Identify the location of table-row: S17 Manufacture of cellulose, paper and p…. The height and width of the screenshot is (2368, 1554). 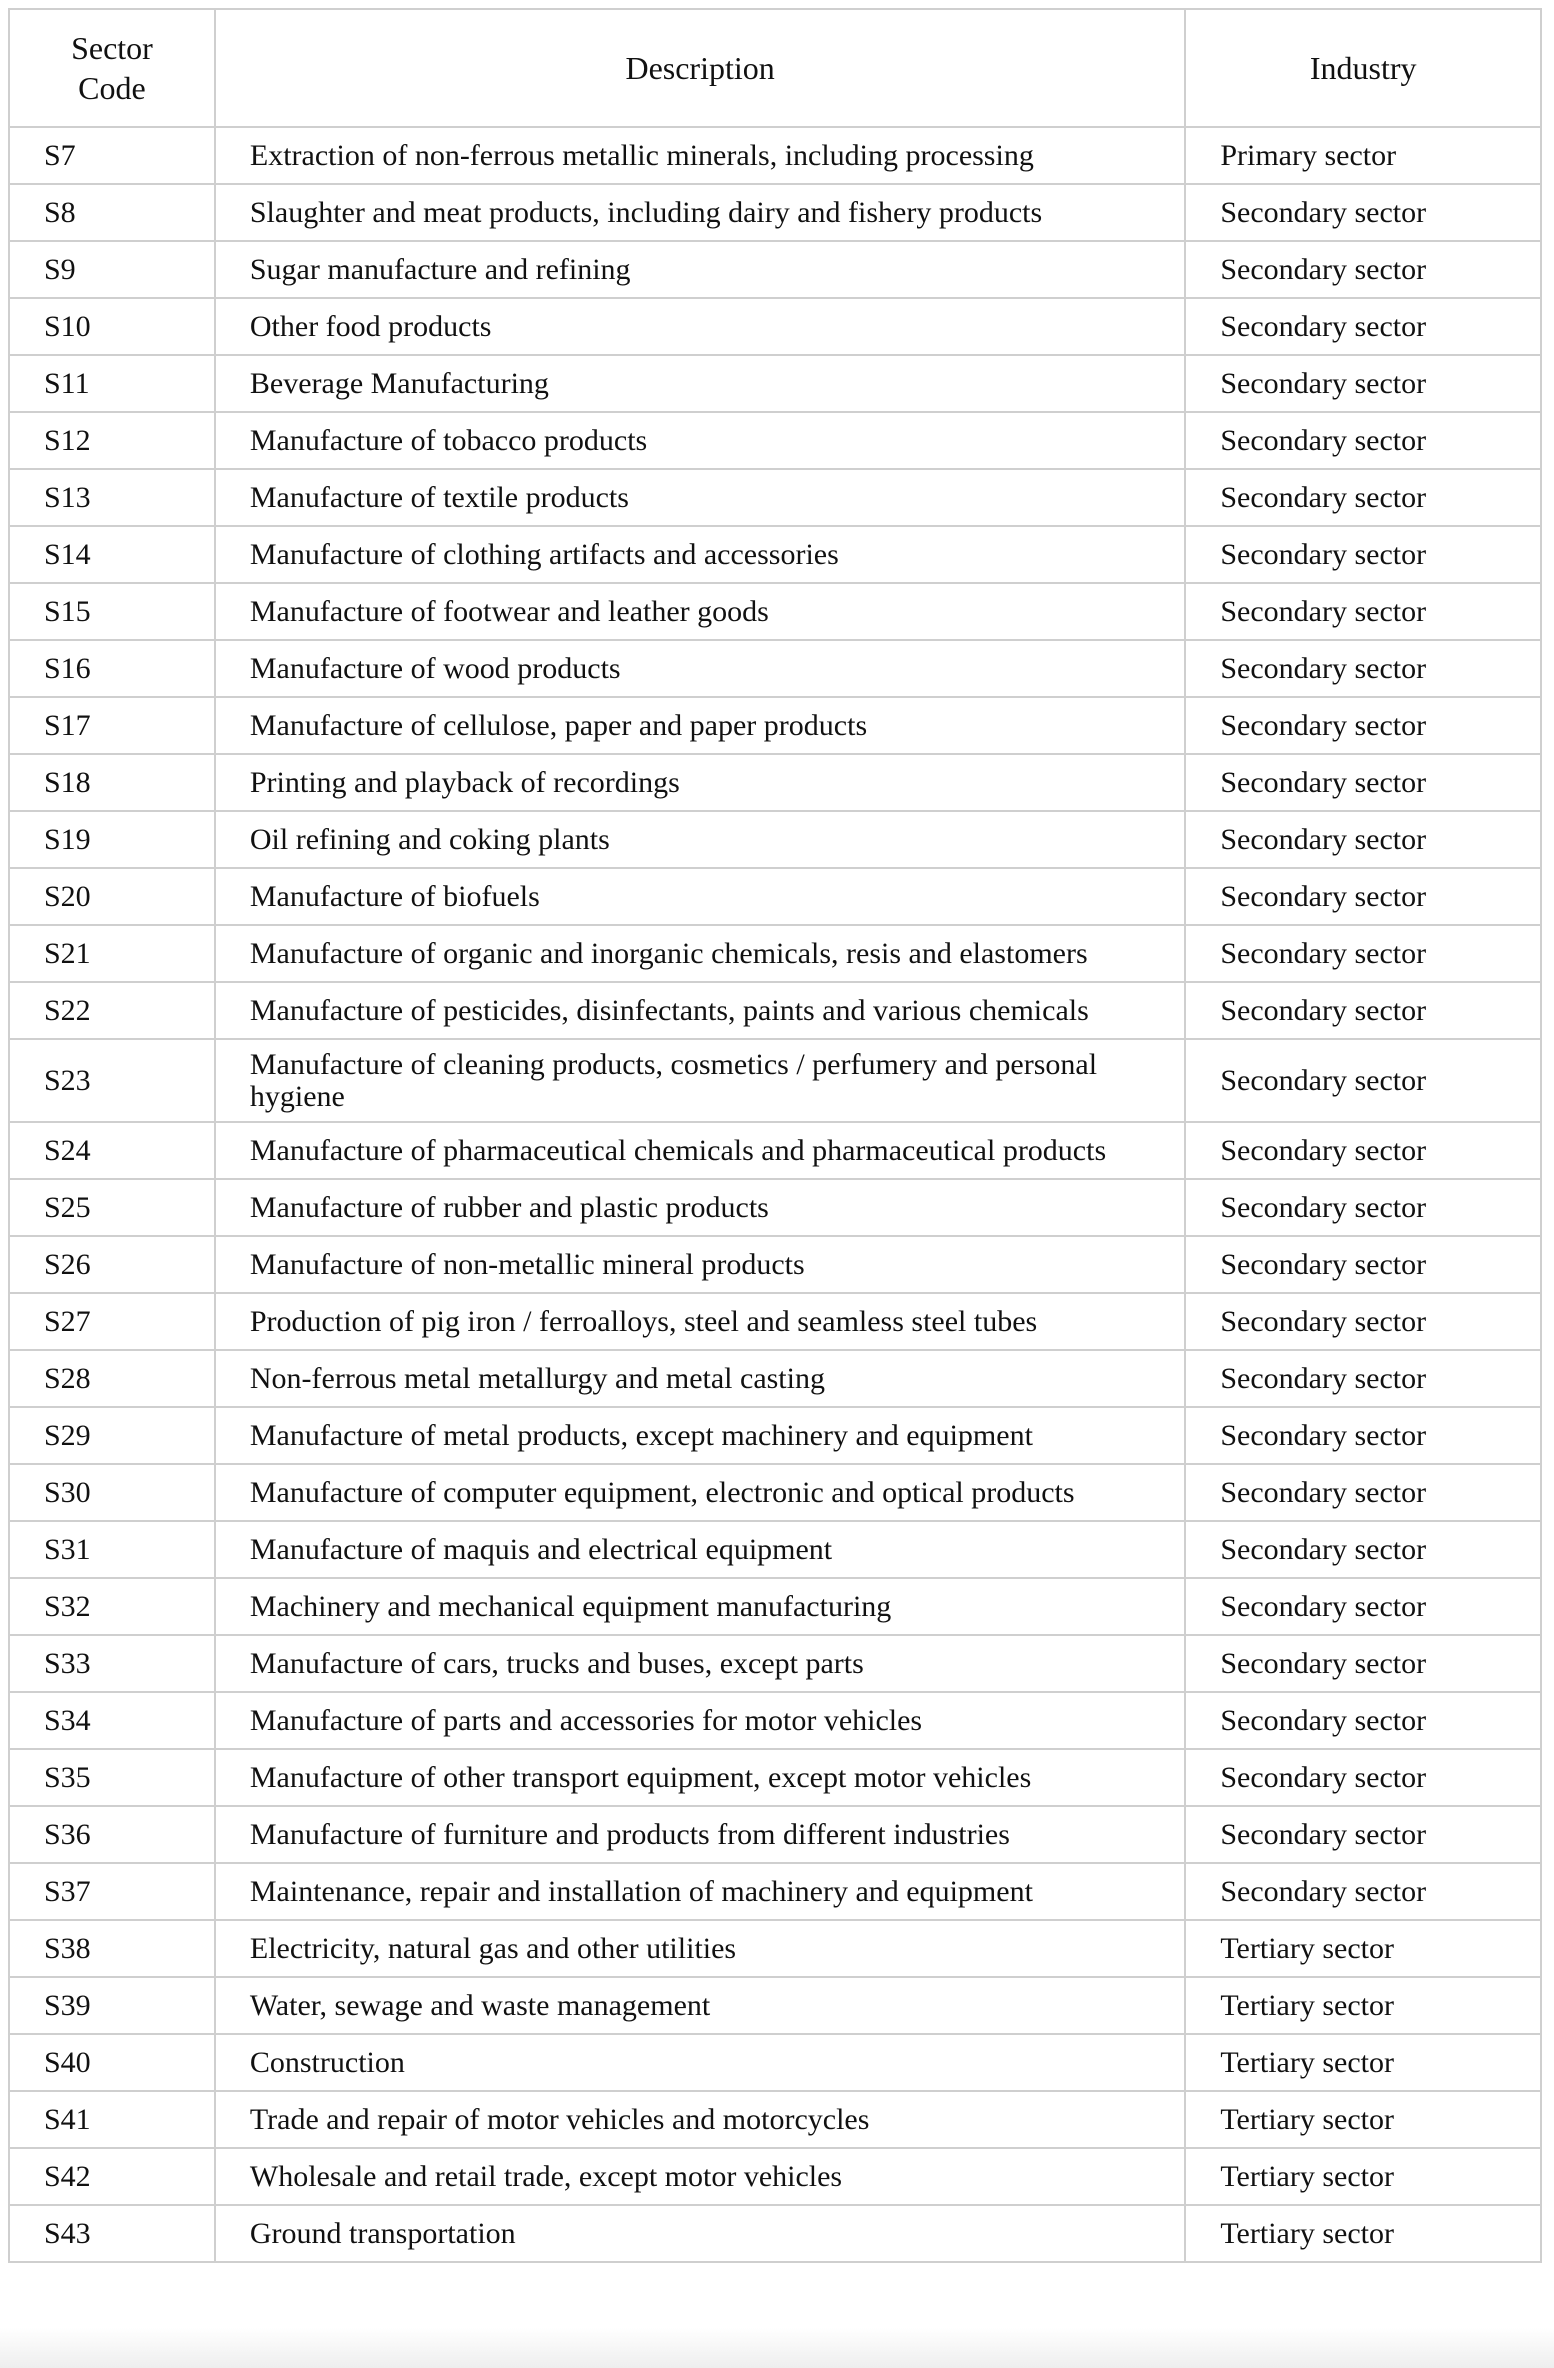
(775, 725).